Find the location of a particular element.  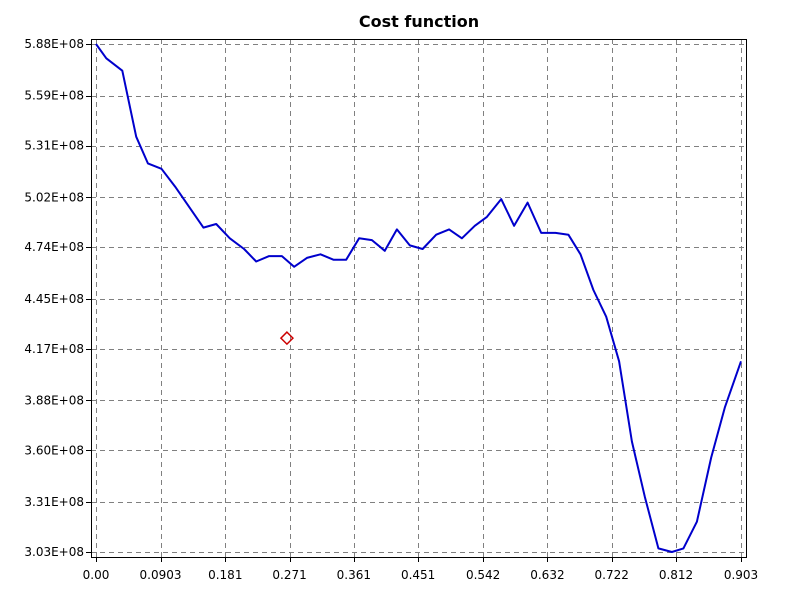

y-tick-label: 5.88E+08 is located at coordinates (54, 44).